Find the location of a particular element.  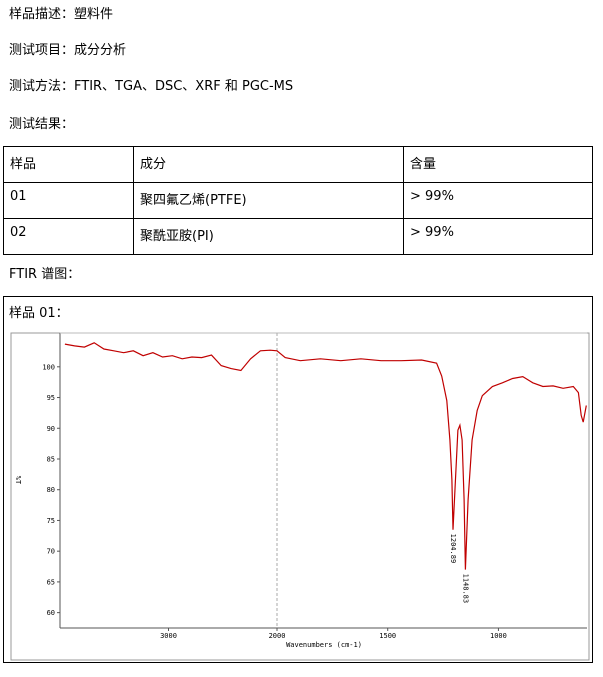

y-tick-label: 90 is located at coordinates (51, 429).